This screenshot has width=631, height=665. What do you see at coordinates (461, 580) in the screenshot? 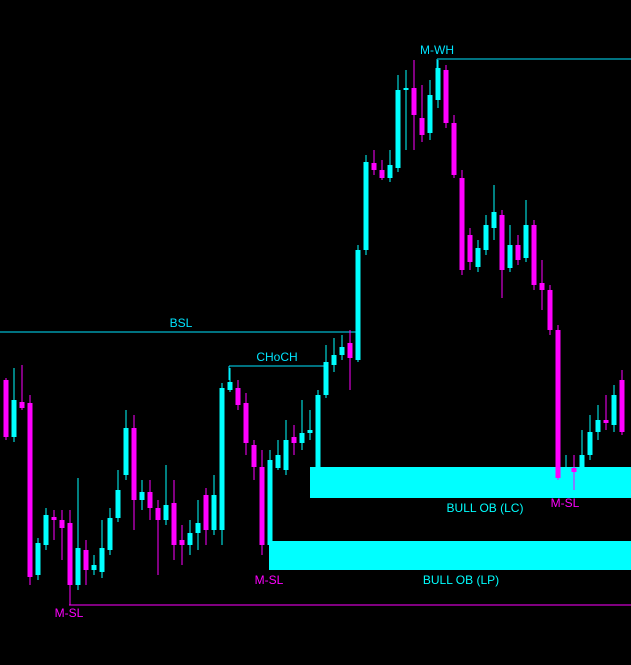
I see `zone-label: BULL OB (LP)` at bounding box center [461, 580].